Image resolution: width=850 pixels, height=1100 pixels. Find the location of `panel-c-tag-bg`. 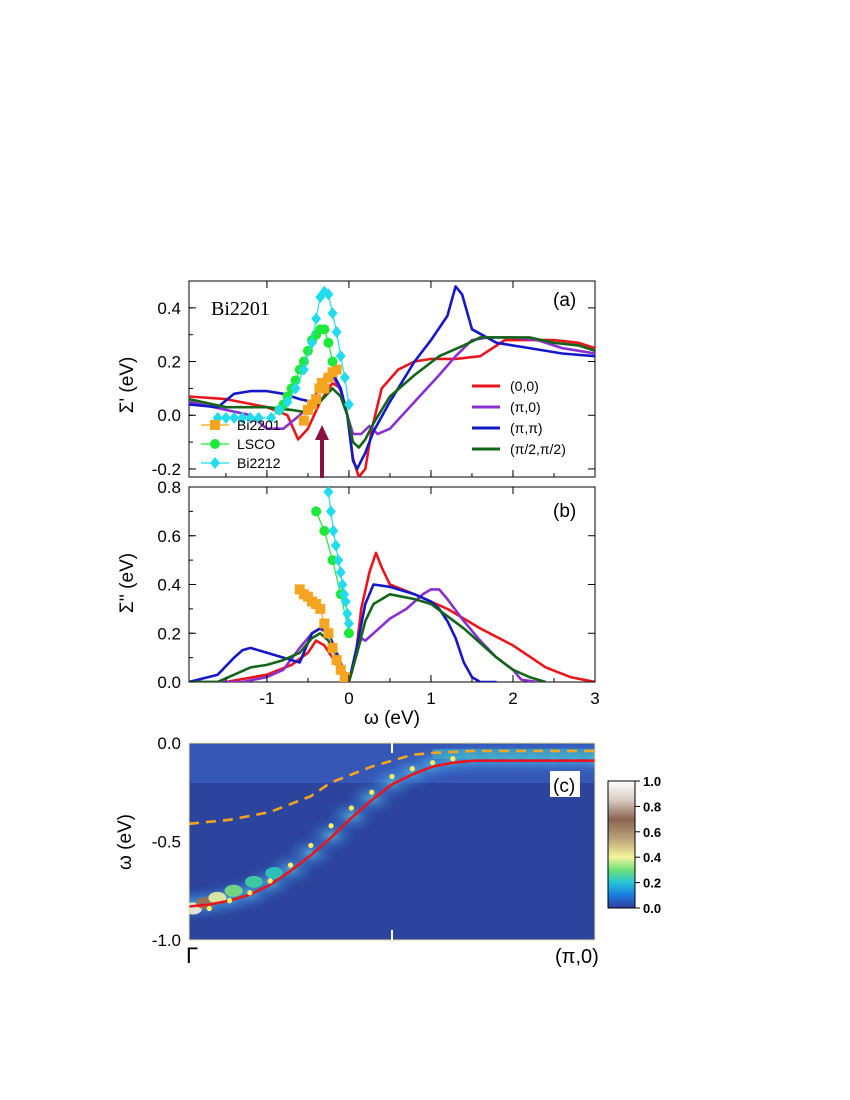

panel-c-tag-bg is located at coordinates (565, 784).